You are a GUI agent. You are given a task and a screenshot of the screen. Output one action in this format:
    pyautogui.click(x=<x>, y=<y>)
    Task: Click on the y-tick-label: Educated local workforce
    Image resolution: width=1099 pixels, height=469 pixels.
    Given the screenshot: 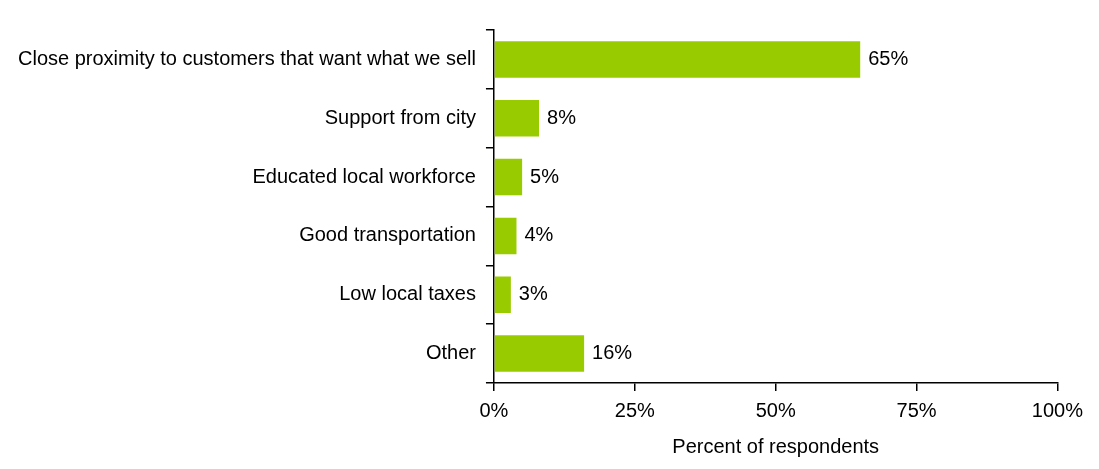 What is the action you would take?
    pyautogui.click(x=364, y=175)
    